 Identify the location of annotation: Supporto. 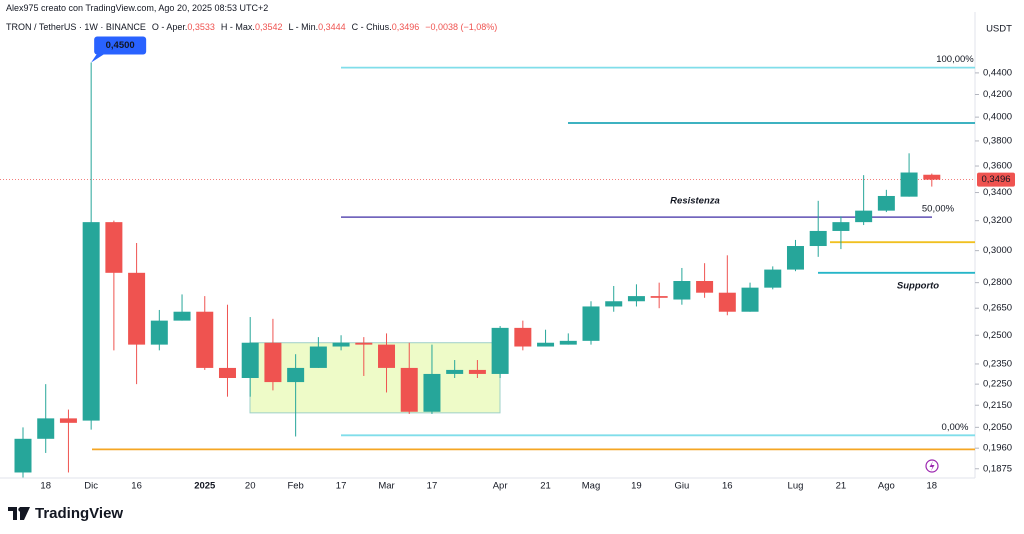
(918, 286).